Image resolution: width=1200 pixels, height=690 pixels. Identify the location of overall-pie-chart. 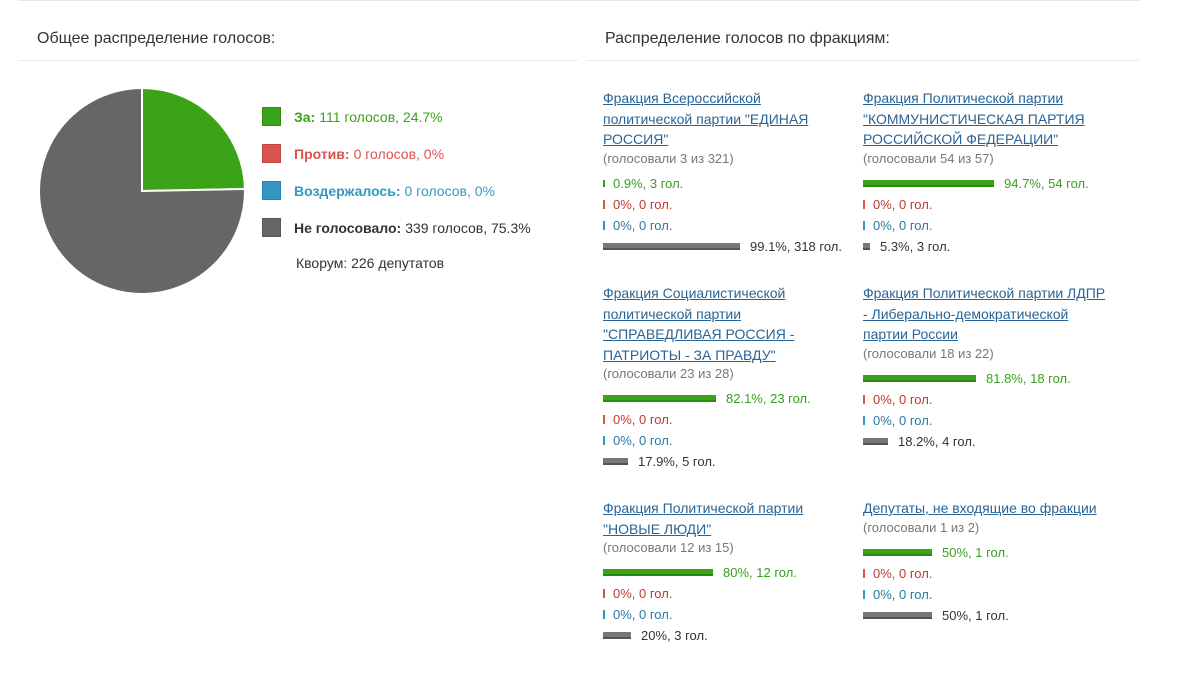
(142, 191).